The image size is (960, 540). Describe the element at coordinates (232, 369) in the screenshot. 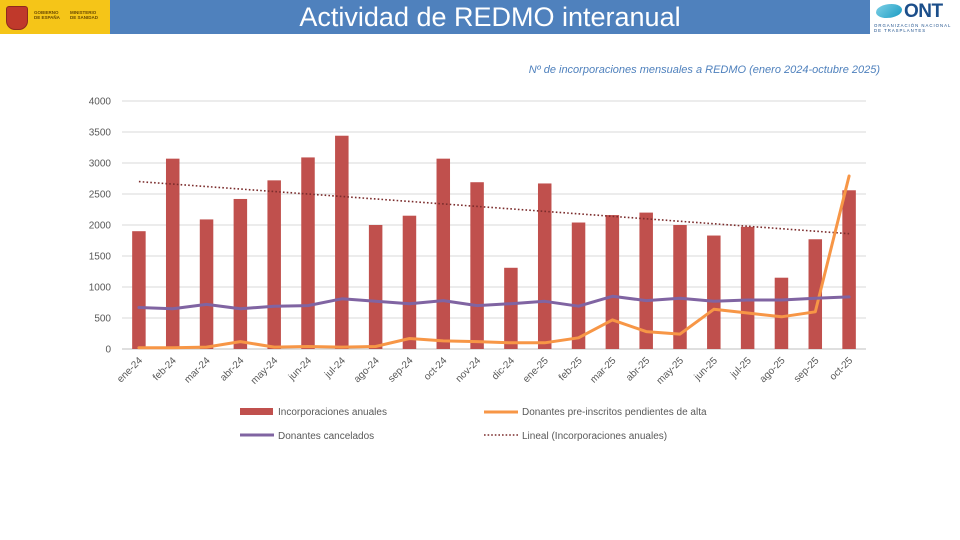

I see `x-tick-label: abr-24` at that location.